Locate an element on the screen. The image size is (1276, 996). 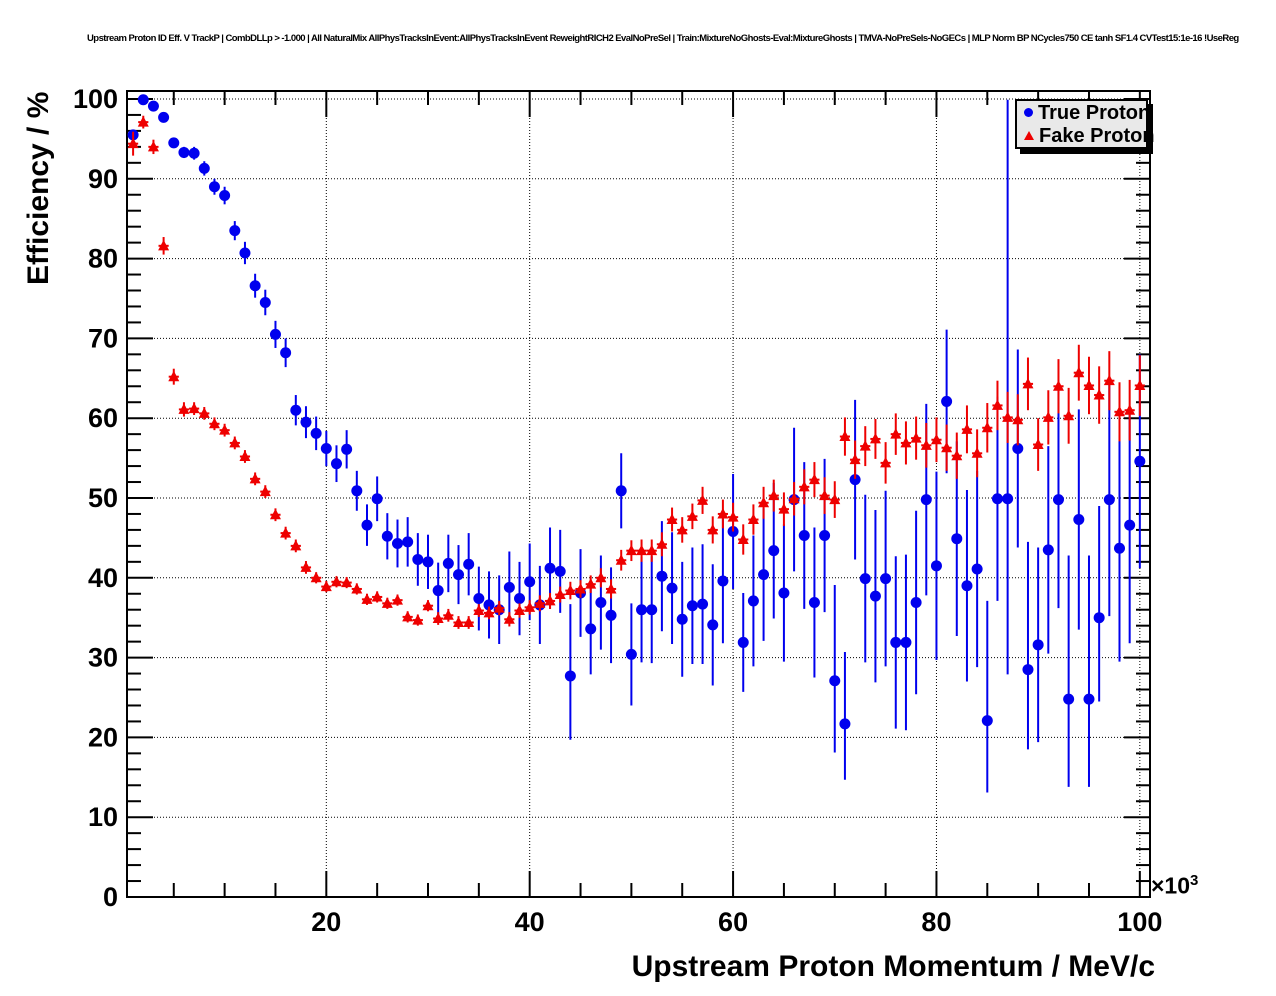
x-tick-label: 60 is located at coordinates (733, 922).